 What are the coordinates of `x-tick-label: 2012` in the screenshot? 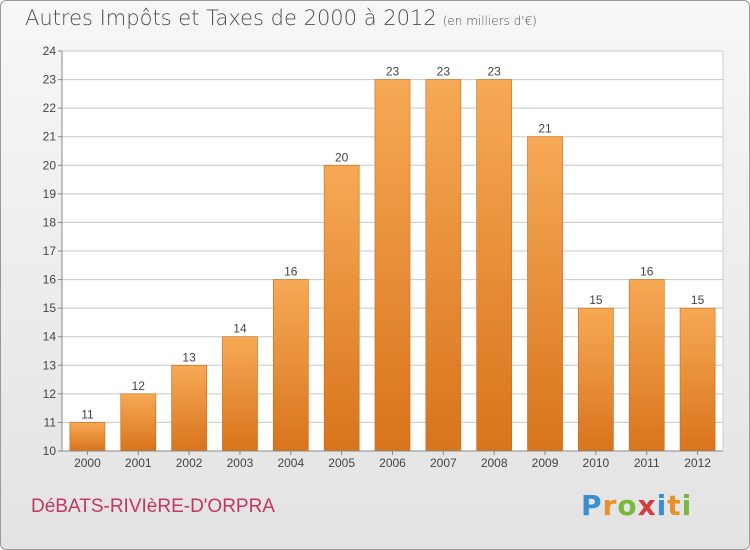 It's located at (697, 463).